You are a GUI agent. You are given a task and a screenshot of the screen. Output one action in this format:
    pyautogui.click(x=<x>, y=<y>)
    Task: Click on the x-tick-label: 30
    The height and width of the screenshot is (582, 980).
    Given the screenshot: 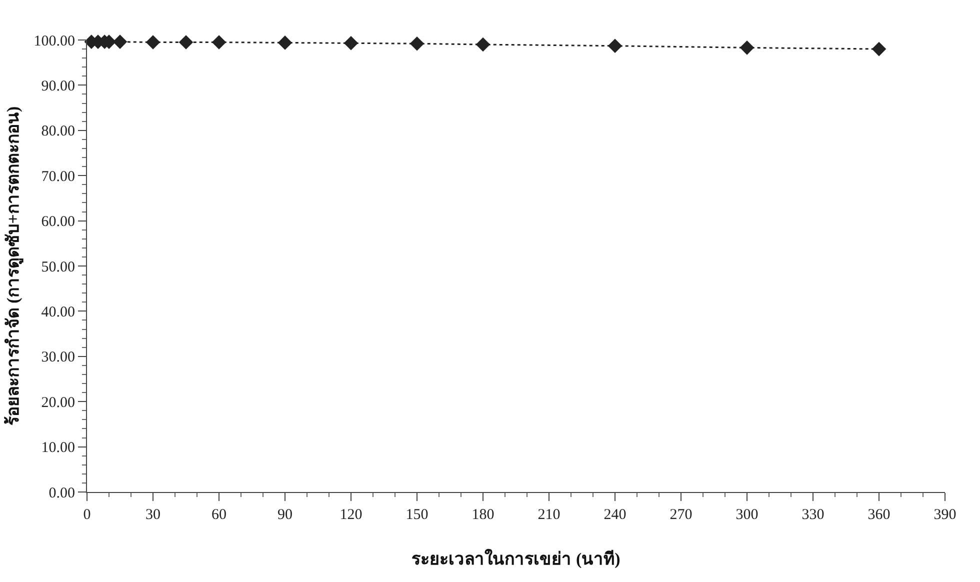 What is the action you would take?
    pyautogui.click(x=153, y=515)
    